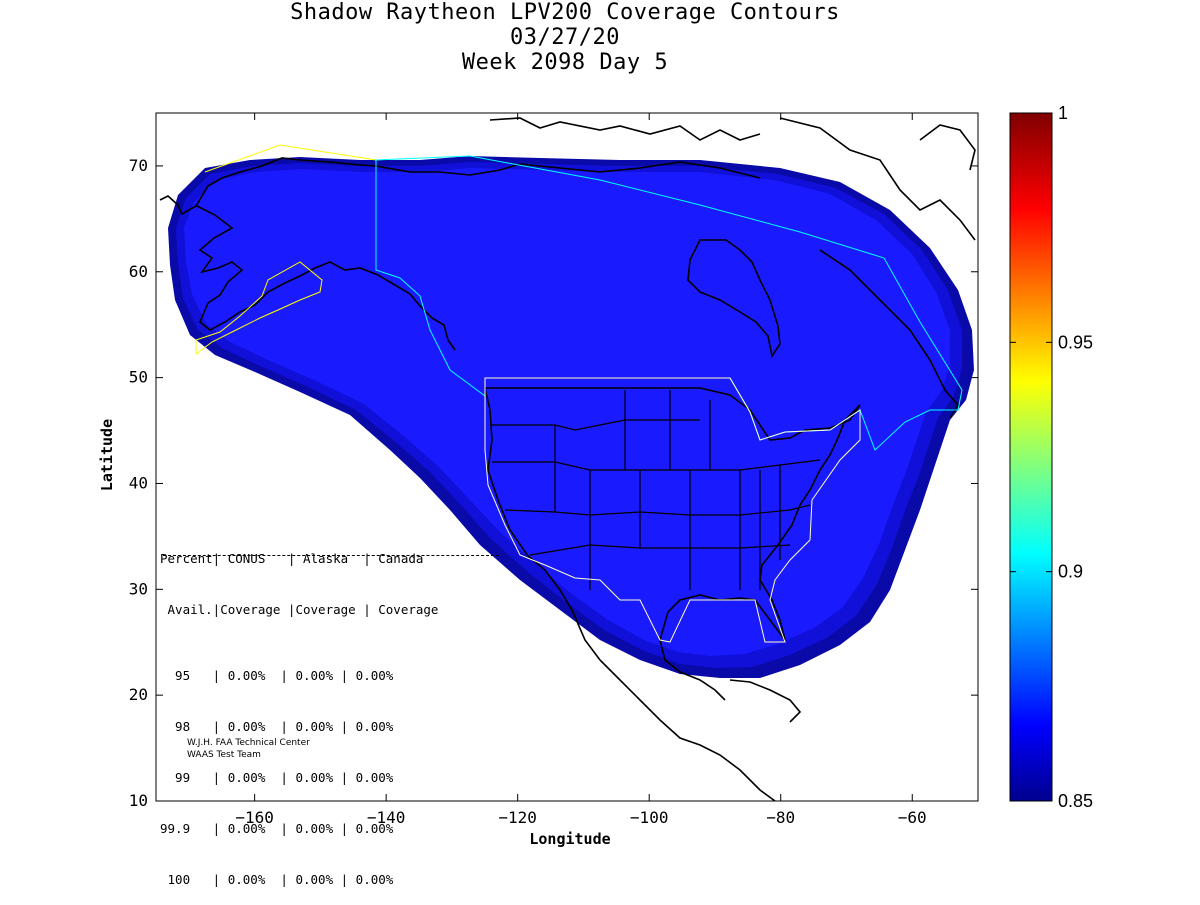  I want to click on y-tick-label: 40, so click(138, 482).